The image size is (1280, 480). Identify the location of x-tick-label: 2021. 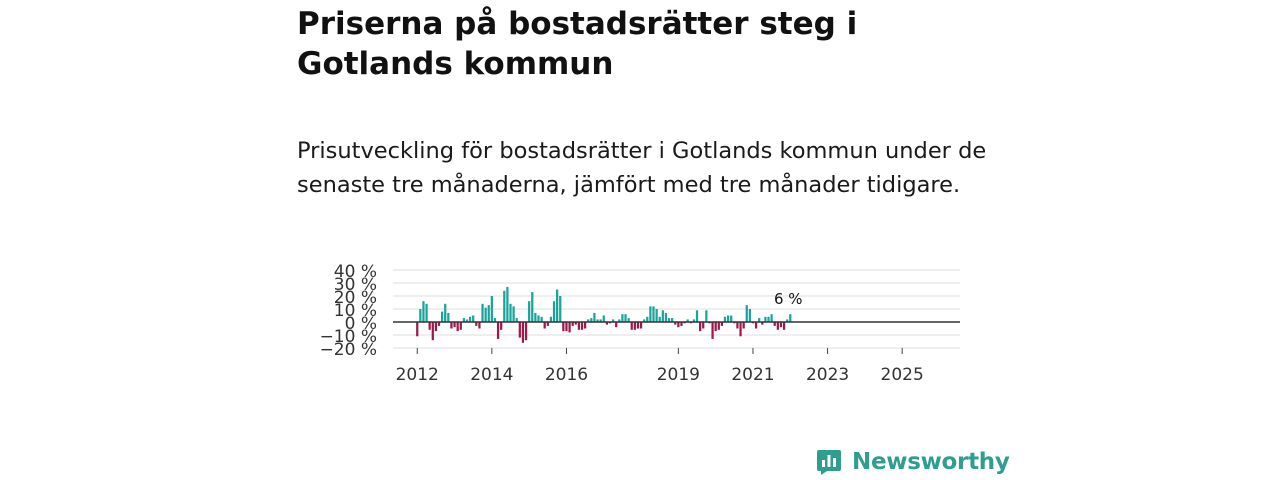
(752, 375).